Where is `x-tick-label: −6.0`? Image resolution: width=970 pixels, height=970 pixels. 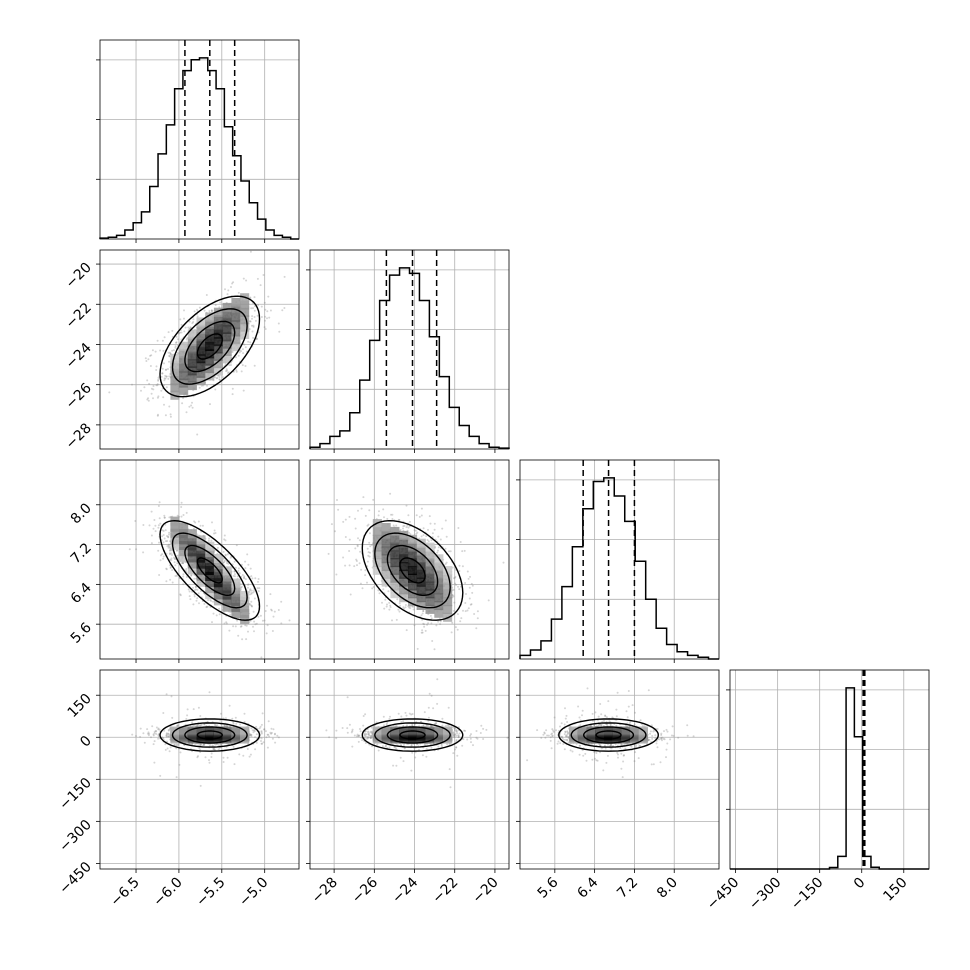
x-tick-label: −6.0 is located at coordinates (167, 892).